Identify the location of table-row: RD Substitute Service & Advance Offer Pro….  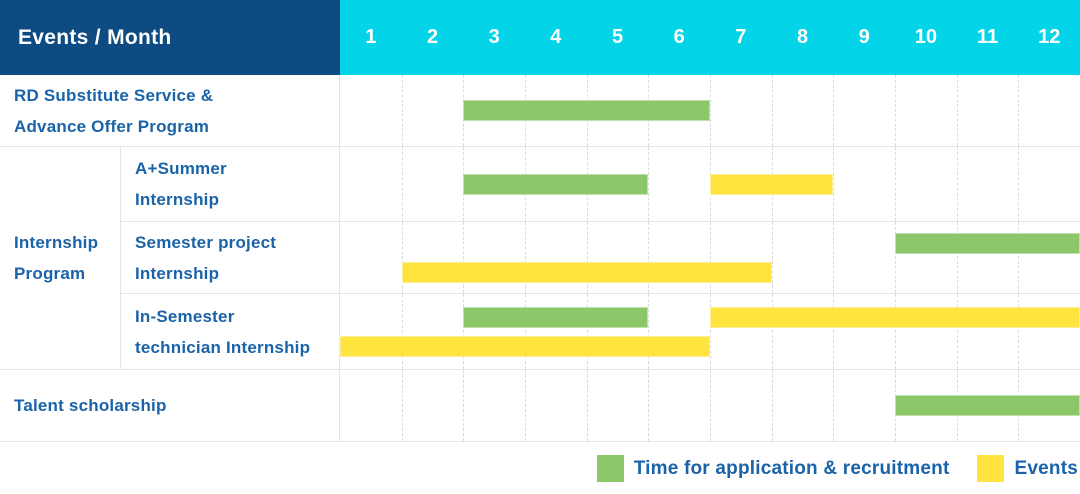
(540, 111).